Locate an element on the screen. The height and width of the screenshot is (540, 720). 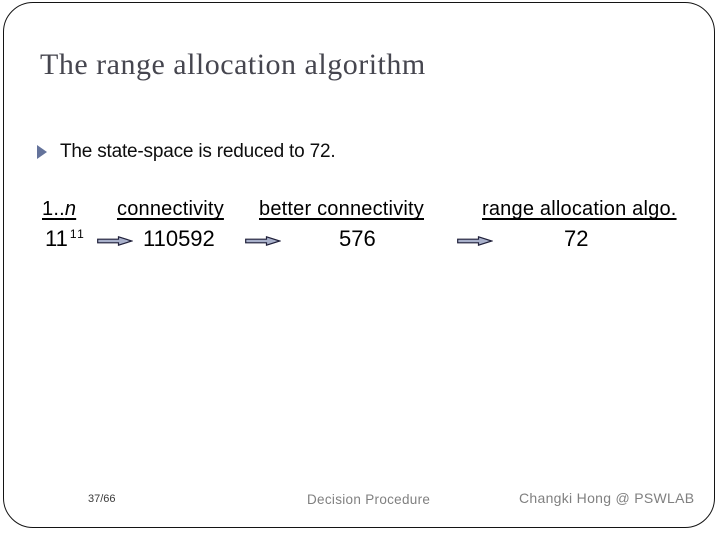
flow-header-range-allocation: range allocation algo. is located at coordinates (579, 209).